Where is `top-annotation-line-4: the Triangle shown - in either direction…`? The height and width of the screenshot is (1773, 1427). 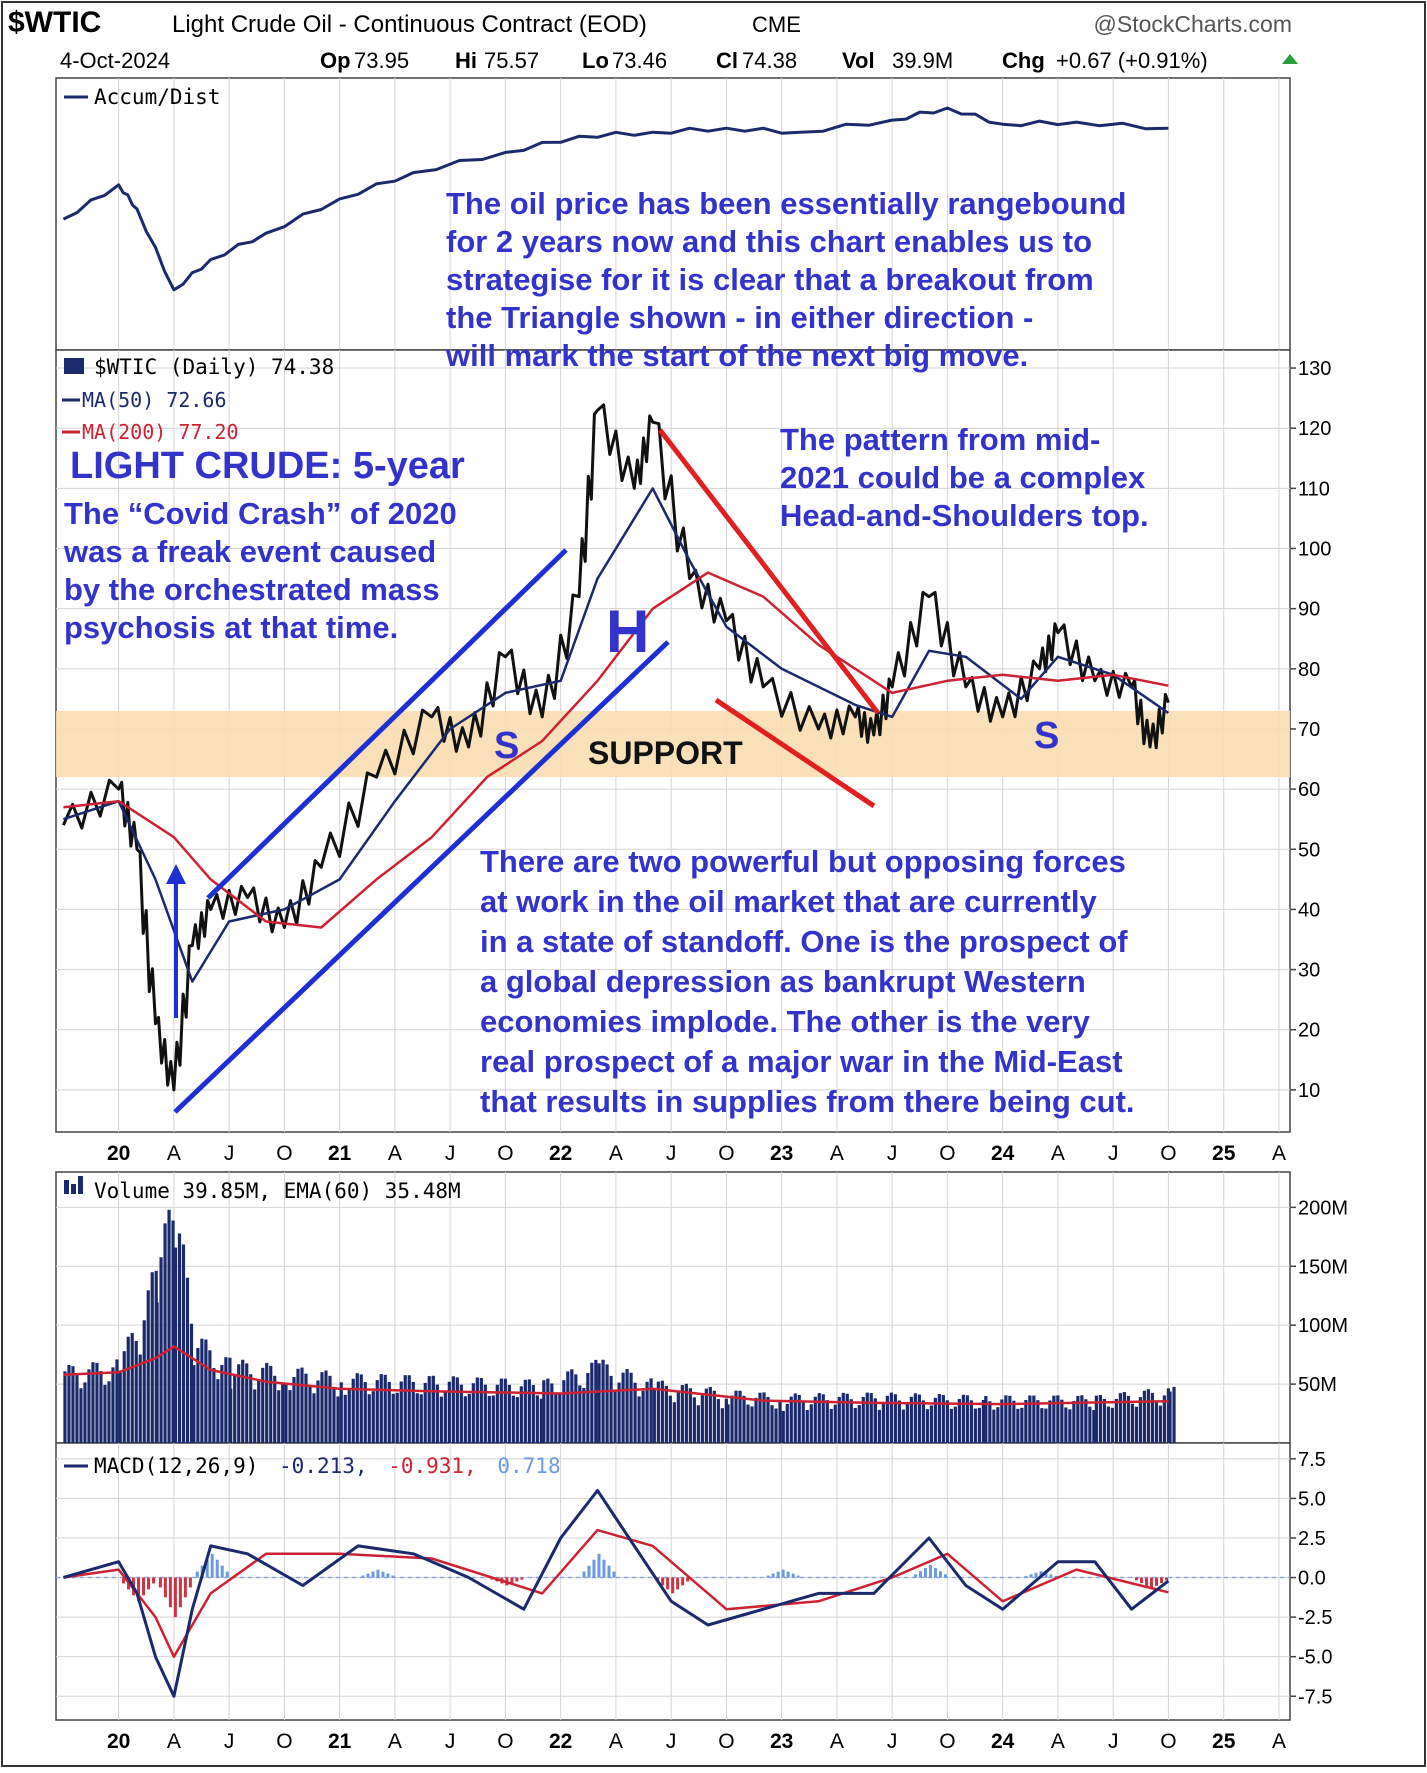 top-annotation-line-4: the Triangle shown - in either direction… is located at coordinates (739, 317).